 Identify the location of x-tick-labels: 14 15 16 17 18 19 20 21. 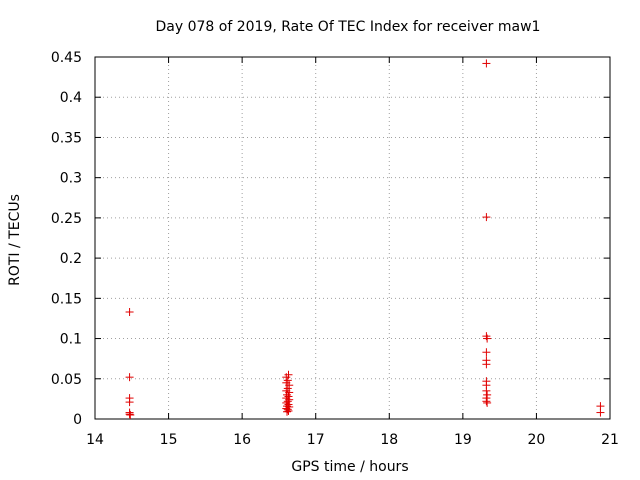
(352, 440).